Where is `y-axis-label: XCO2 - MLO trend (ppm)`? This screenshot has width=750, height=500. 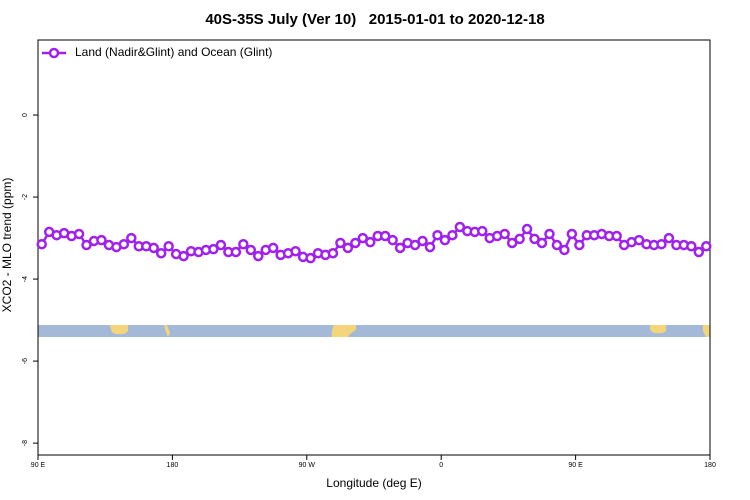 y-axis-label: XCO2 - MLO trend (ppm) is located at coordinates (7, 245).